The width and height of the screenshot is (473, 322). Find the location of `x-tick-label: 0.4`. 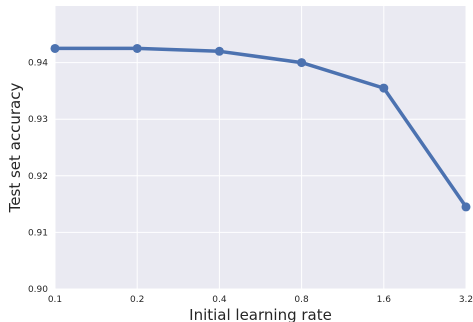

x-tick-label: 0.4 is located at coordinates (219, 300).